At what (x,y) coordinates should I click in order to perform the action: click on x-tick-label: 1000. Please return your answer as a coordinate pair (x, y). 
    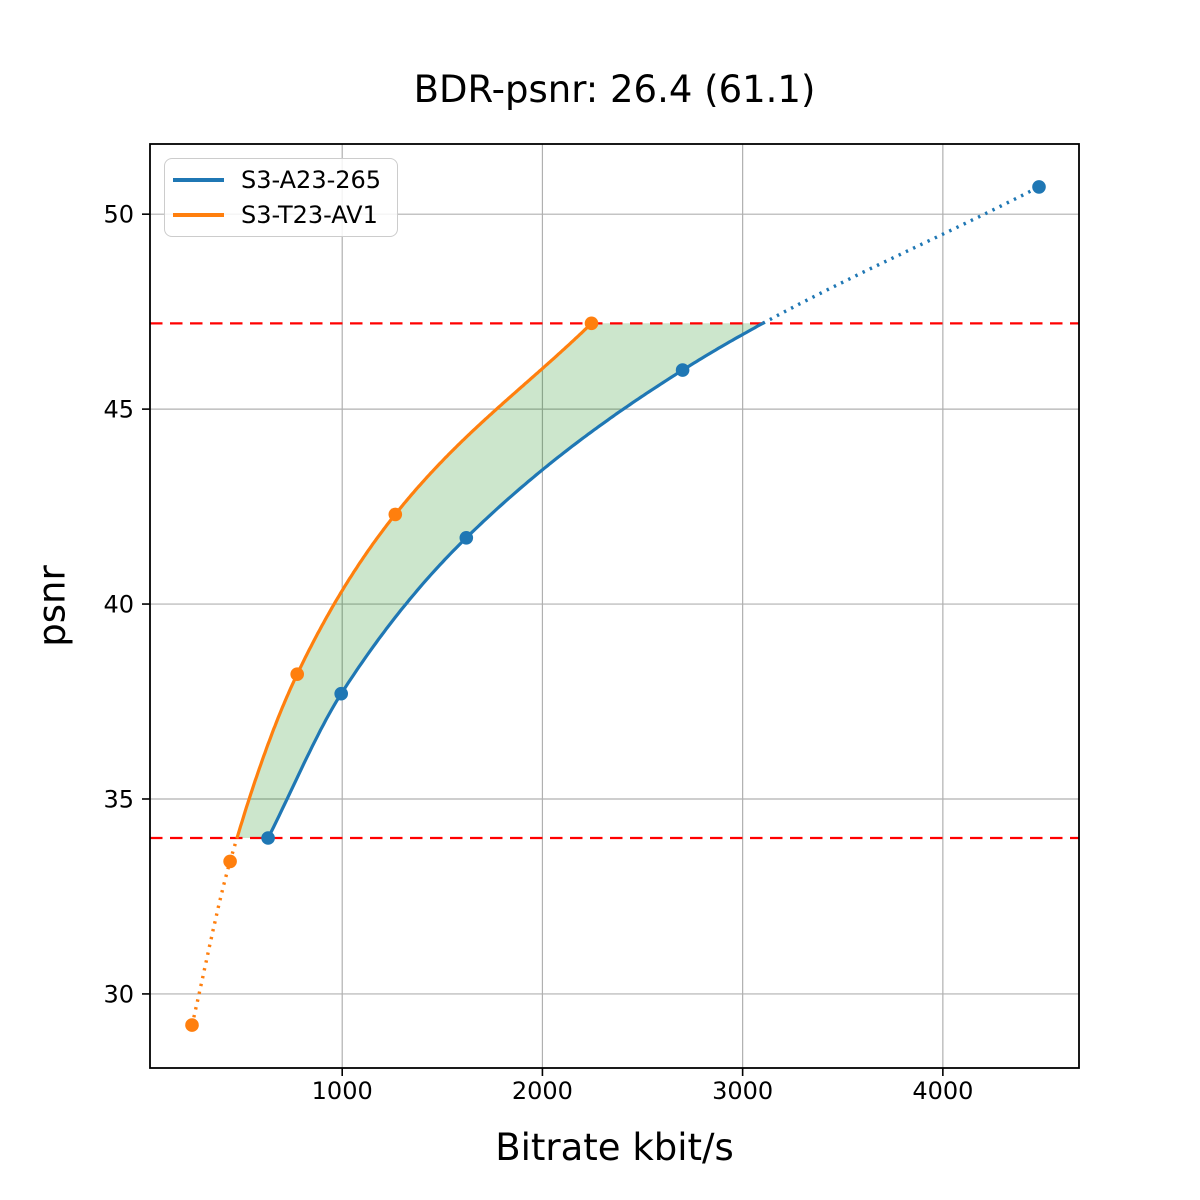
    Looking at the image, I should click on (342, 1091).